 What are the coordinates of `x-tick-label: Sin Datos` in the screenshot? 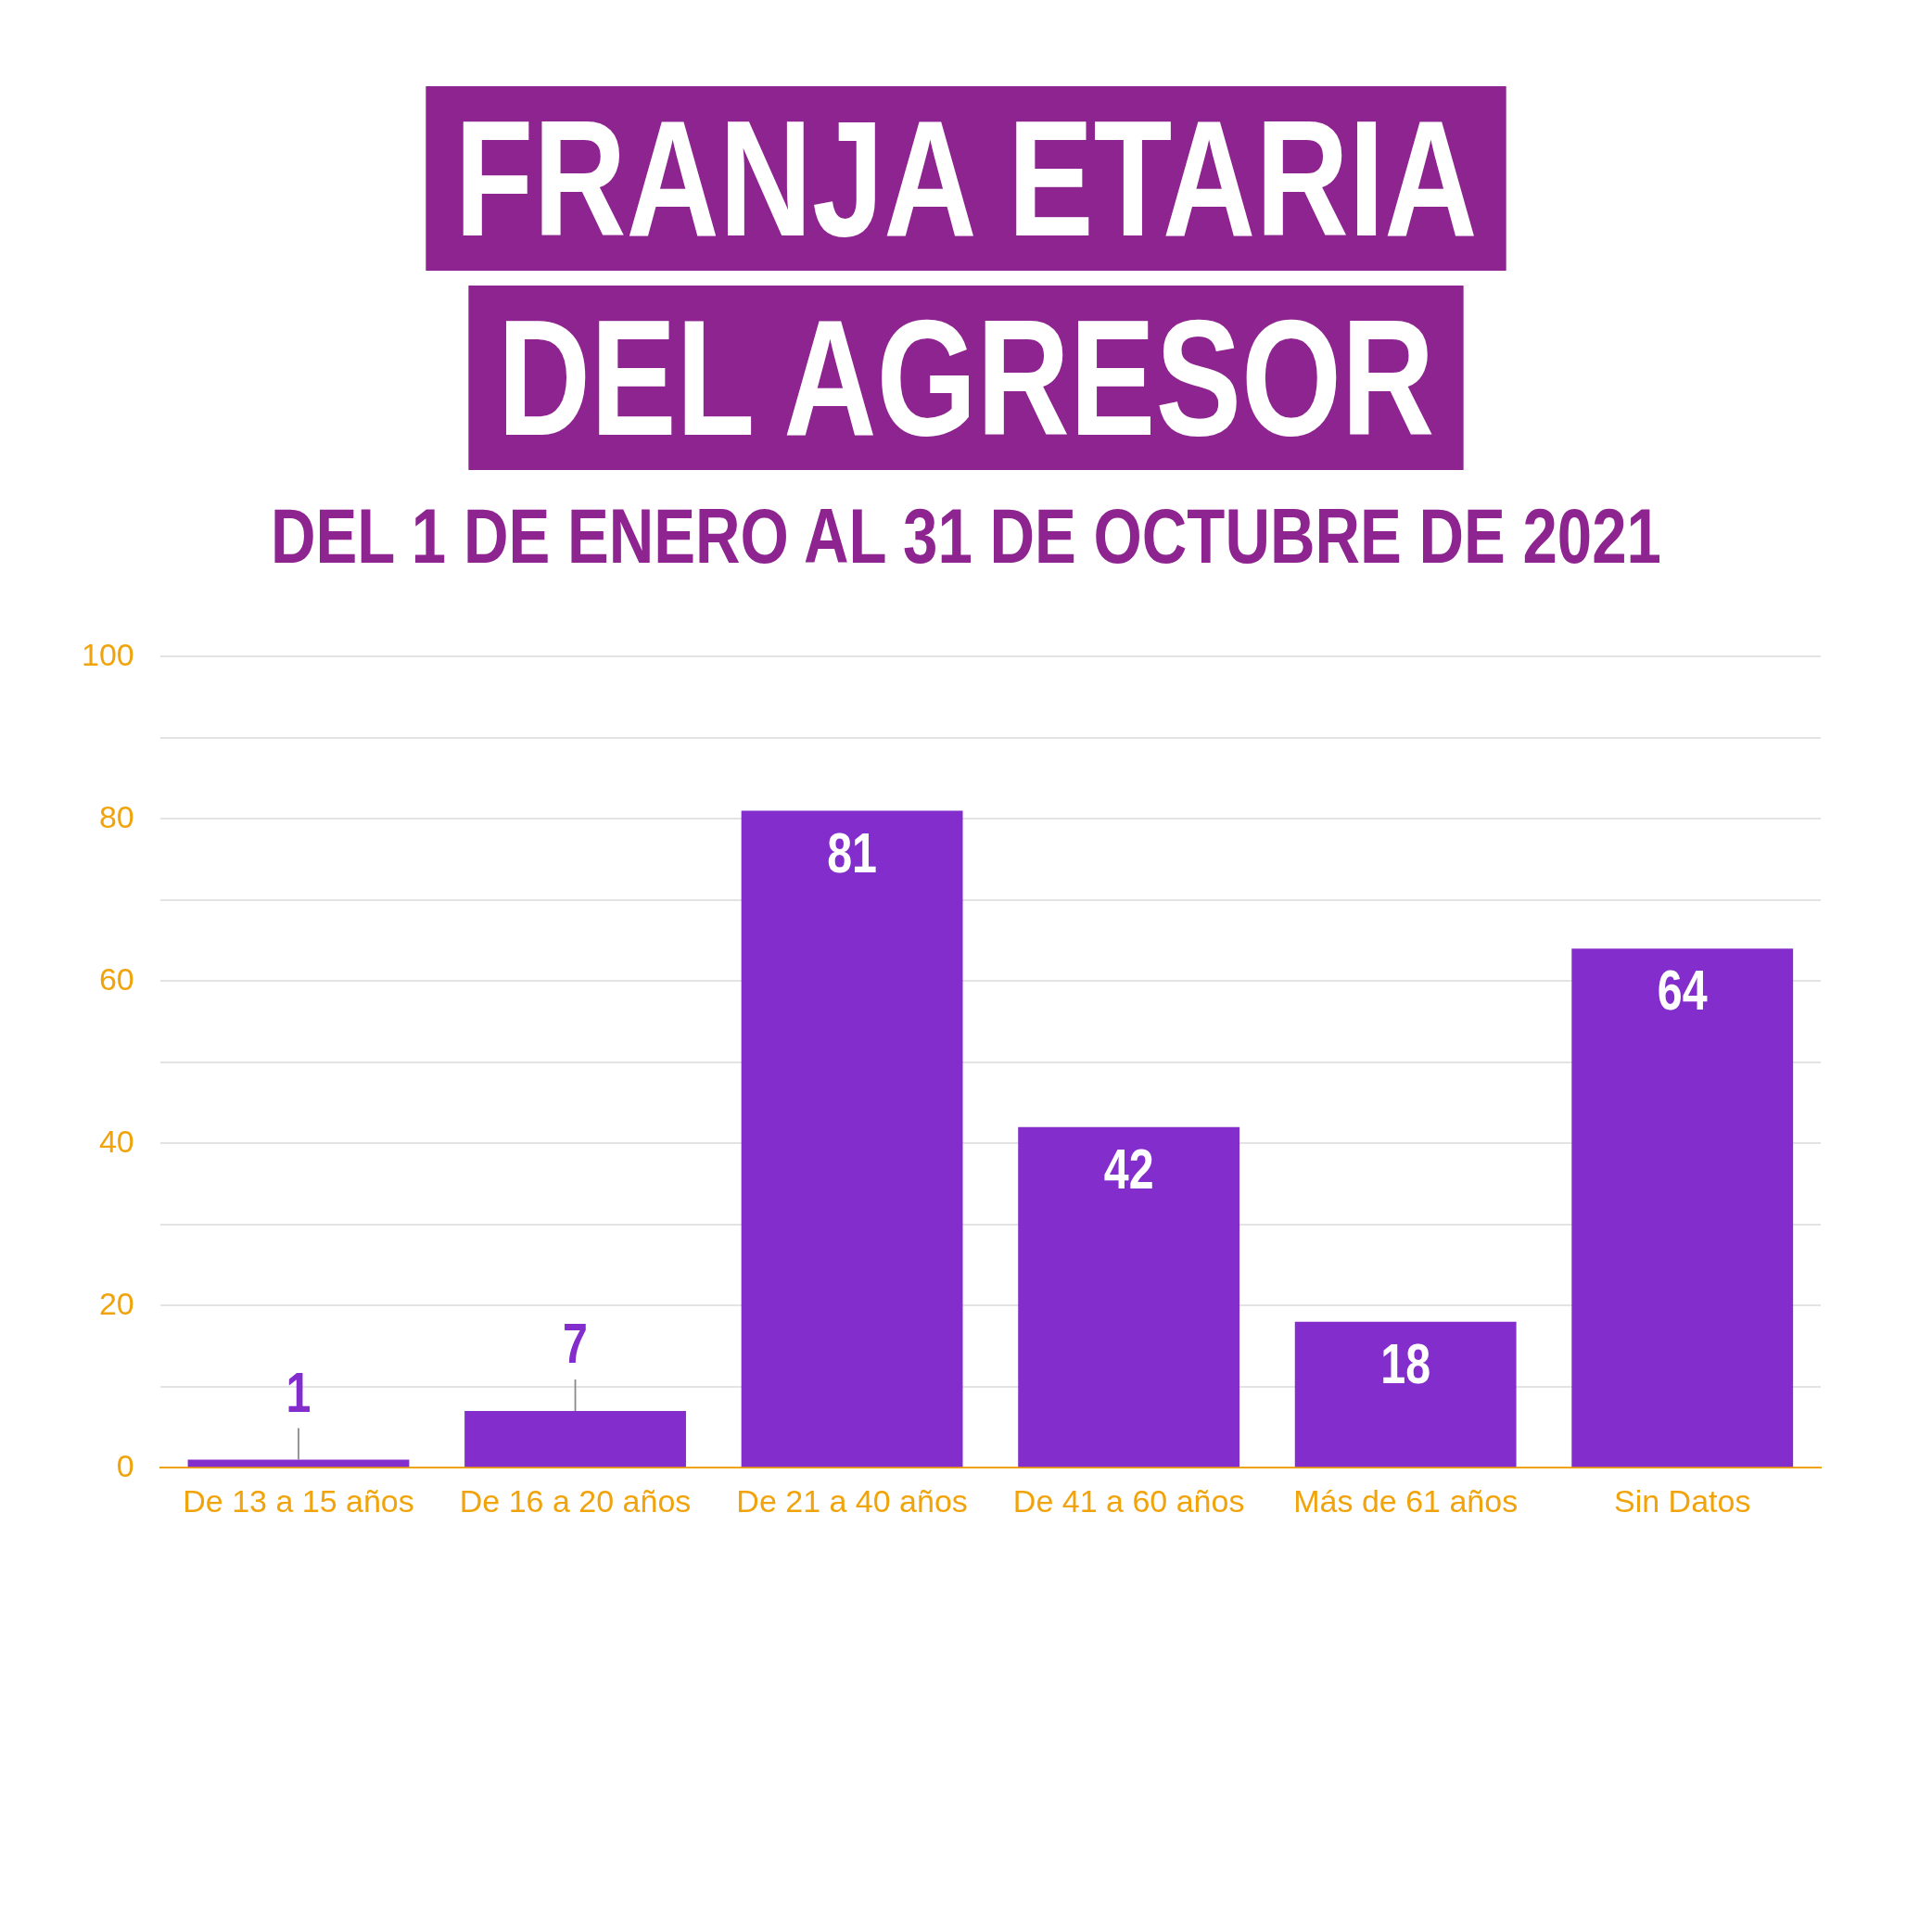 It's located at (1682, 1500).